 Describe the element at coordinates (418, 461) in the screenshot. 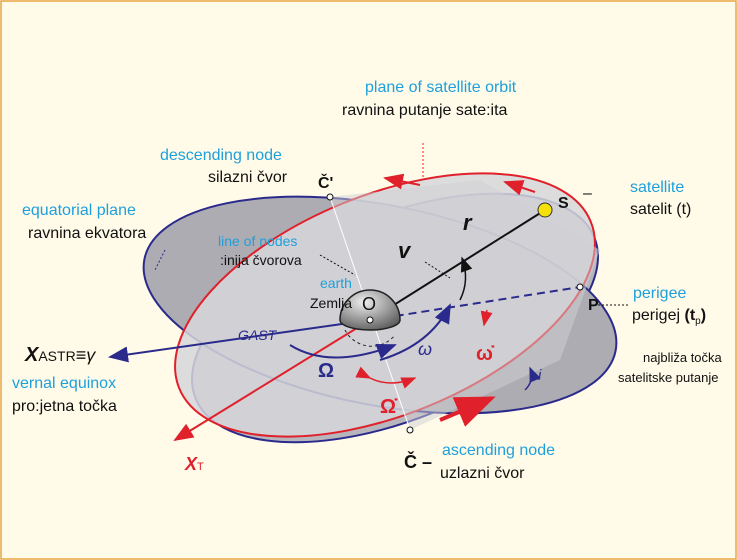

I see `label: Č –` at that location.